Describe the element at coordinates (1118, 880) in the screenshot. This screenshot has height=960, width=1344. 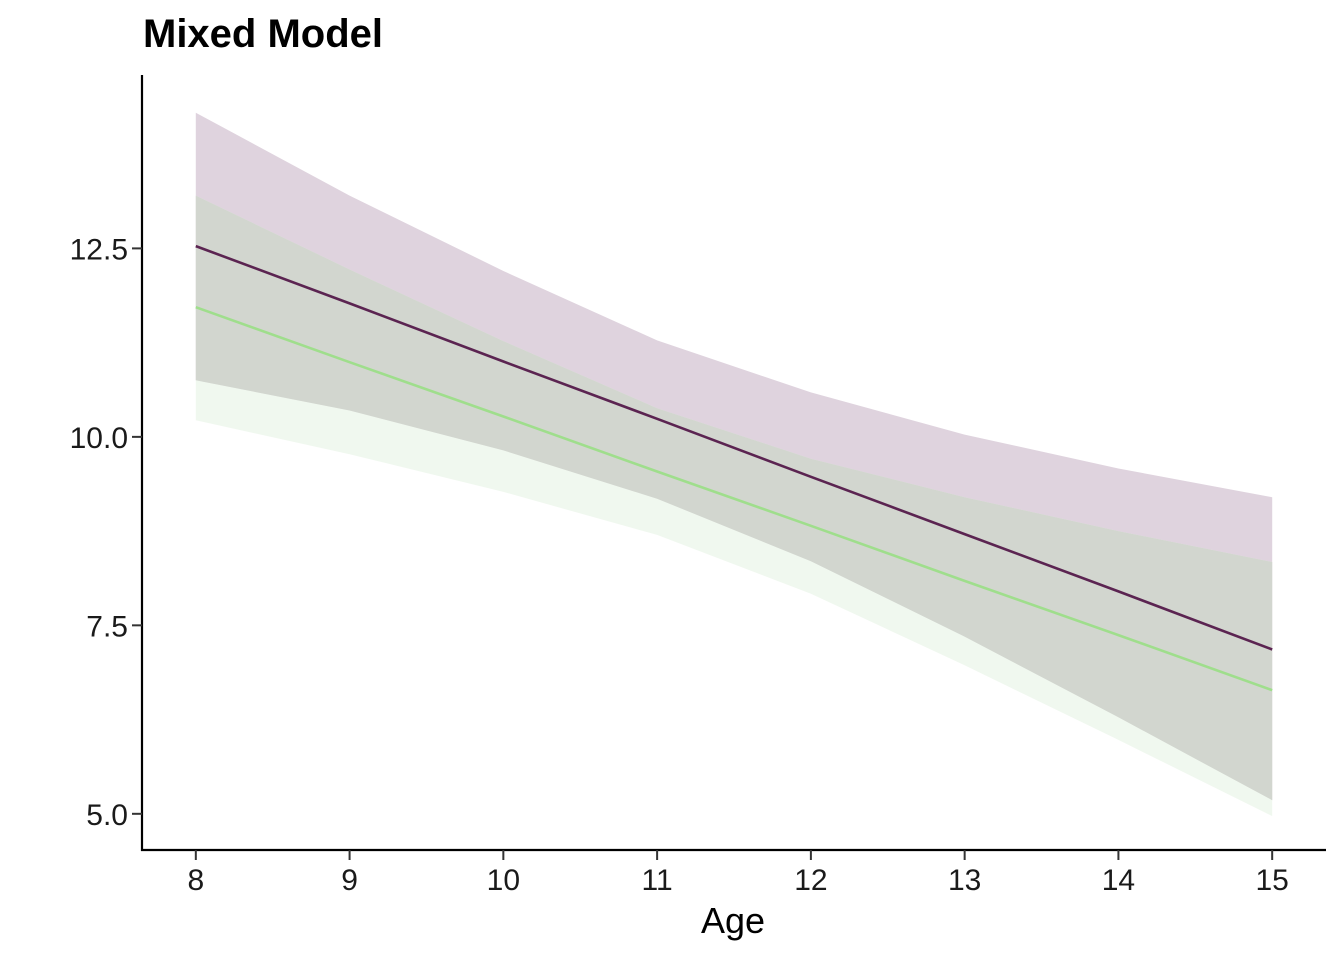
I see `x-tick-label-14: 14` at that location.